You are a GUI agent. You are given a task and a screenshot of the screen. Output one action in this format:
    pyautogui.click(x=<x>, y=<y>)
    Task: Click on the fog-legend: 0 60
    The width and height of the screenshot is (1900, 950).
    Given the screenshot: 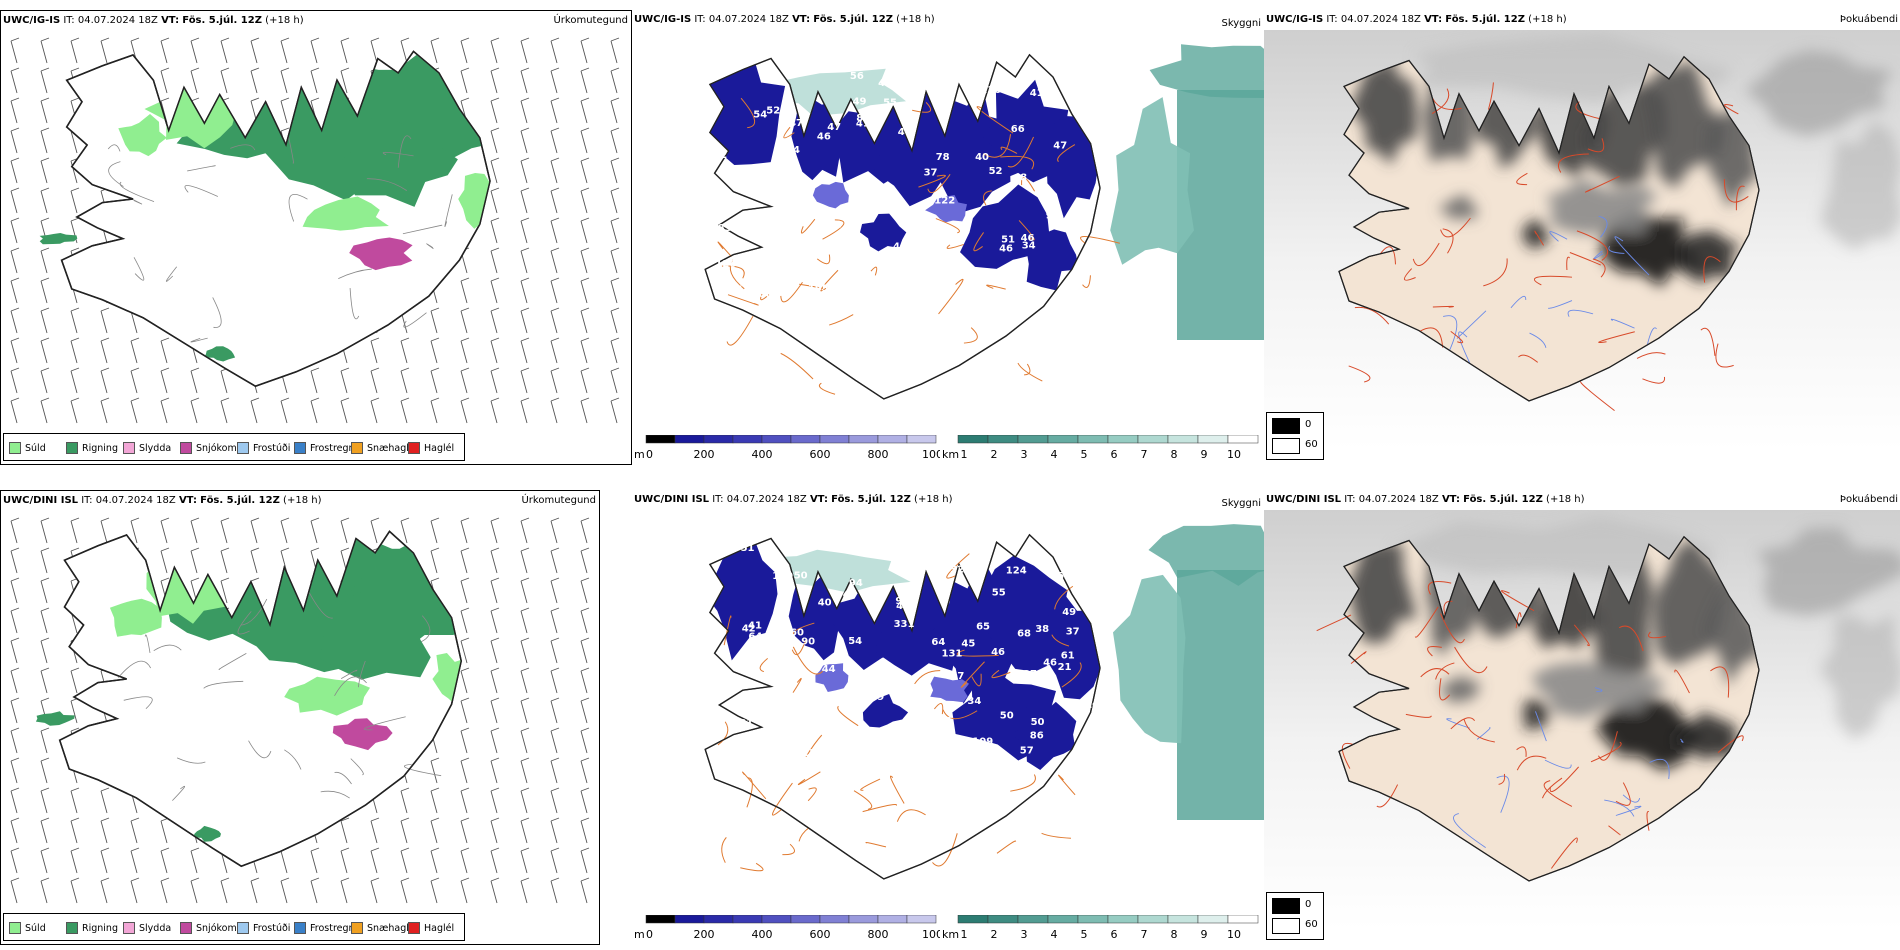 What is the action you would take?
    pyautogui.click(x=1295, y=436)
    